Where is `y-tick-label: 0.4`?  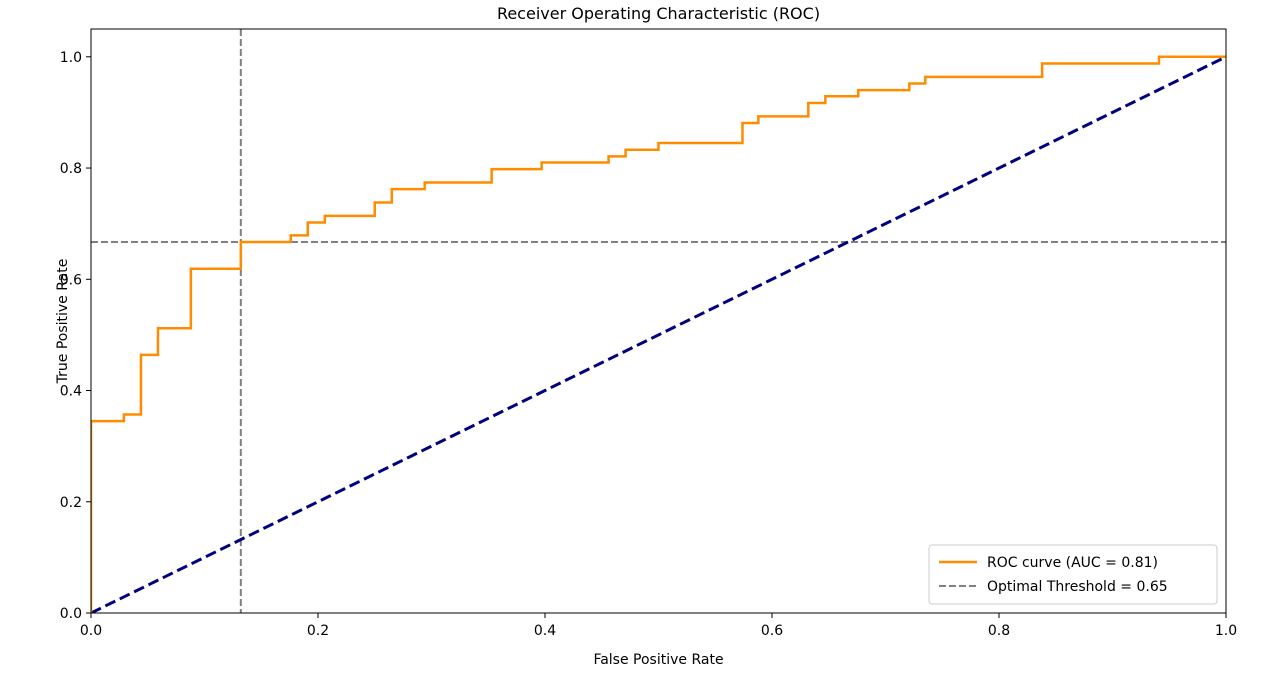
y-tick-label: 0.4 is located at coordinates (71, 392).